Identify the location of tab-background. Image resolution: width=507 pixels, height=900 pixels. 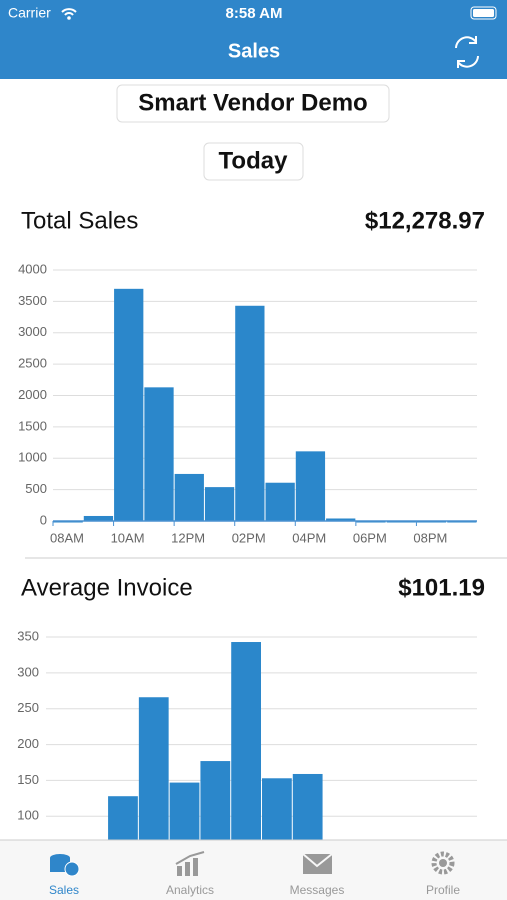
(253, 870).